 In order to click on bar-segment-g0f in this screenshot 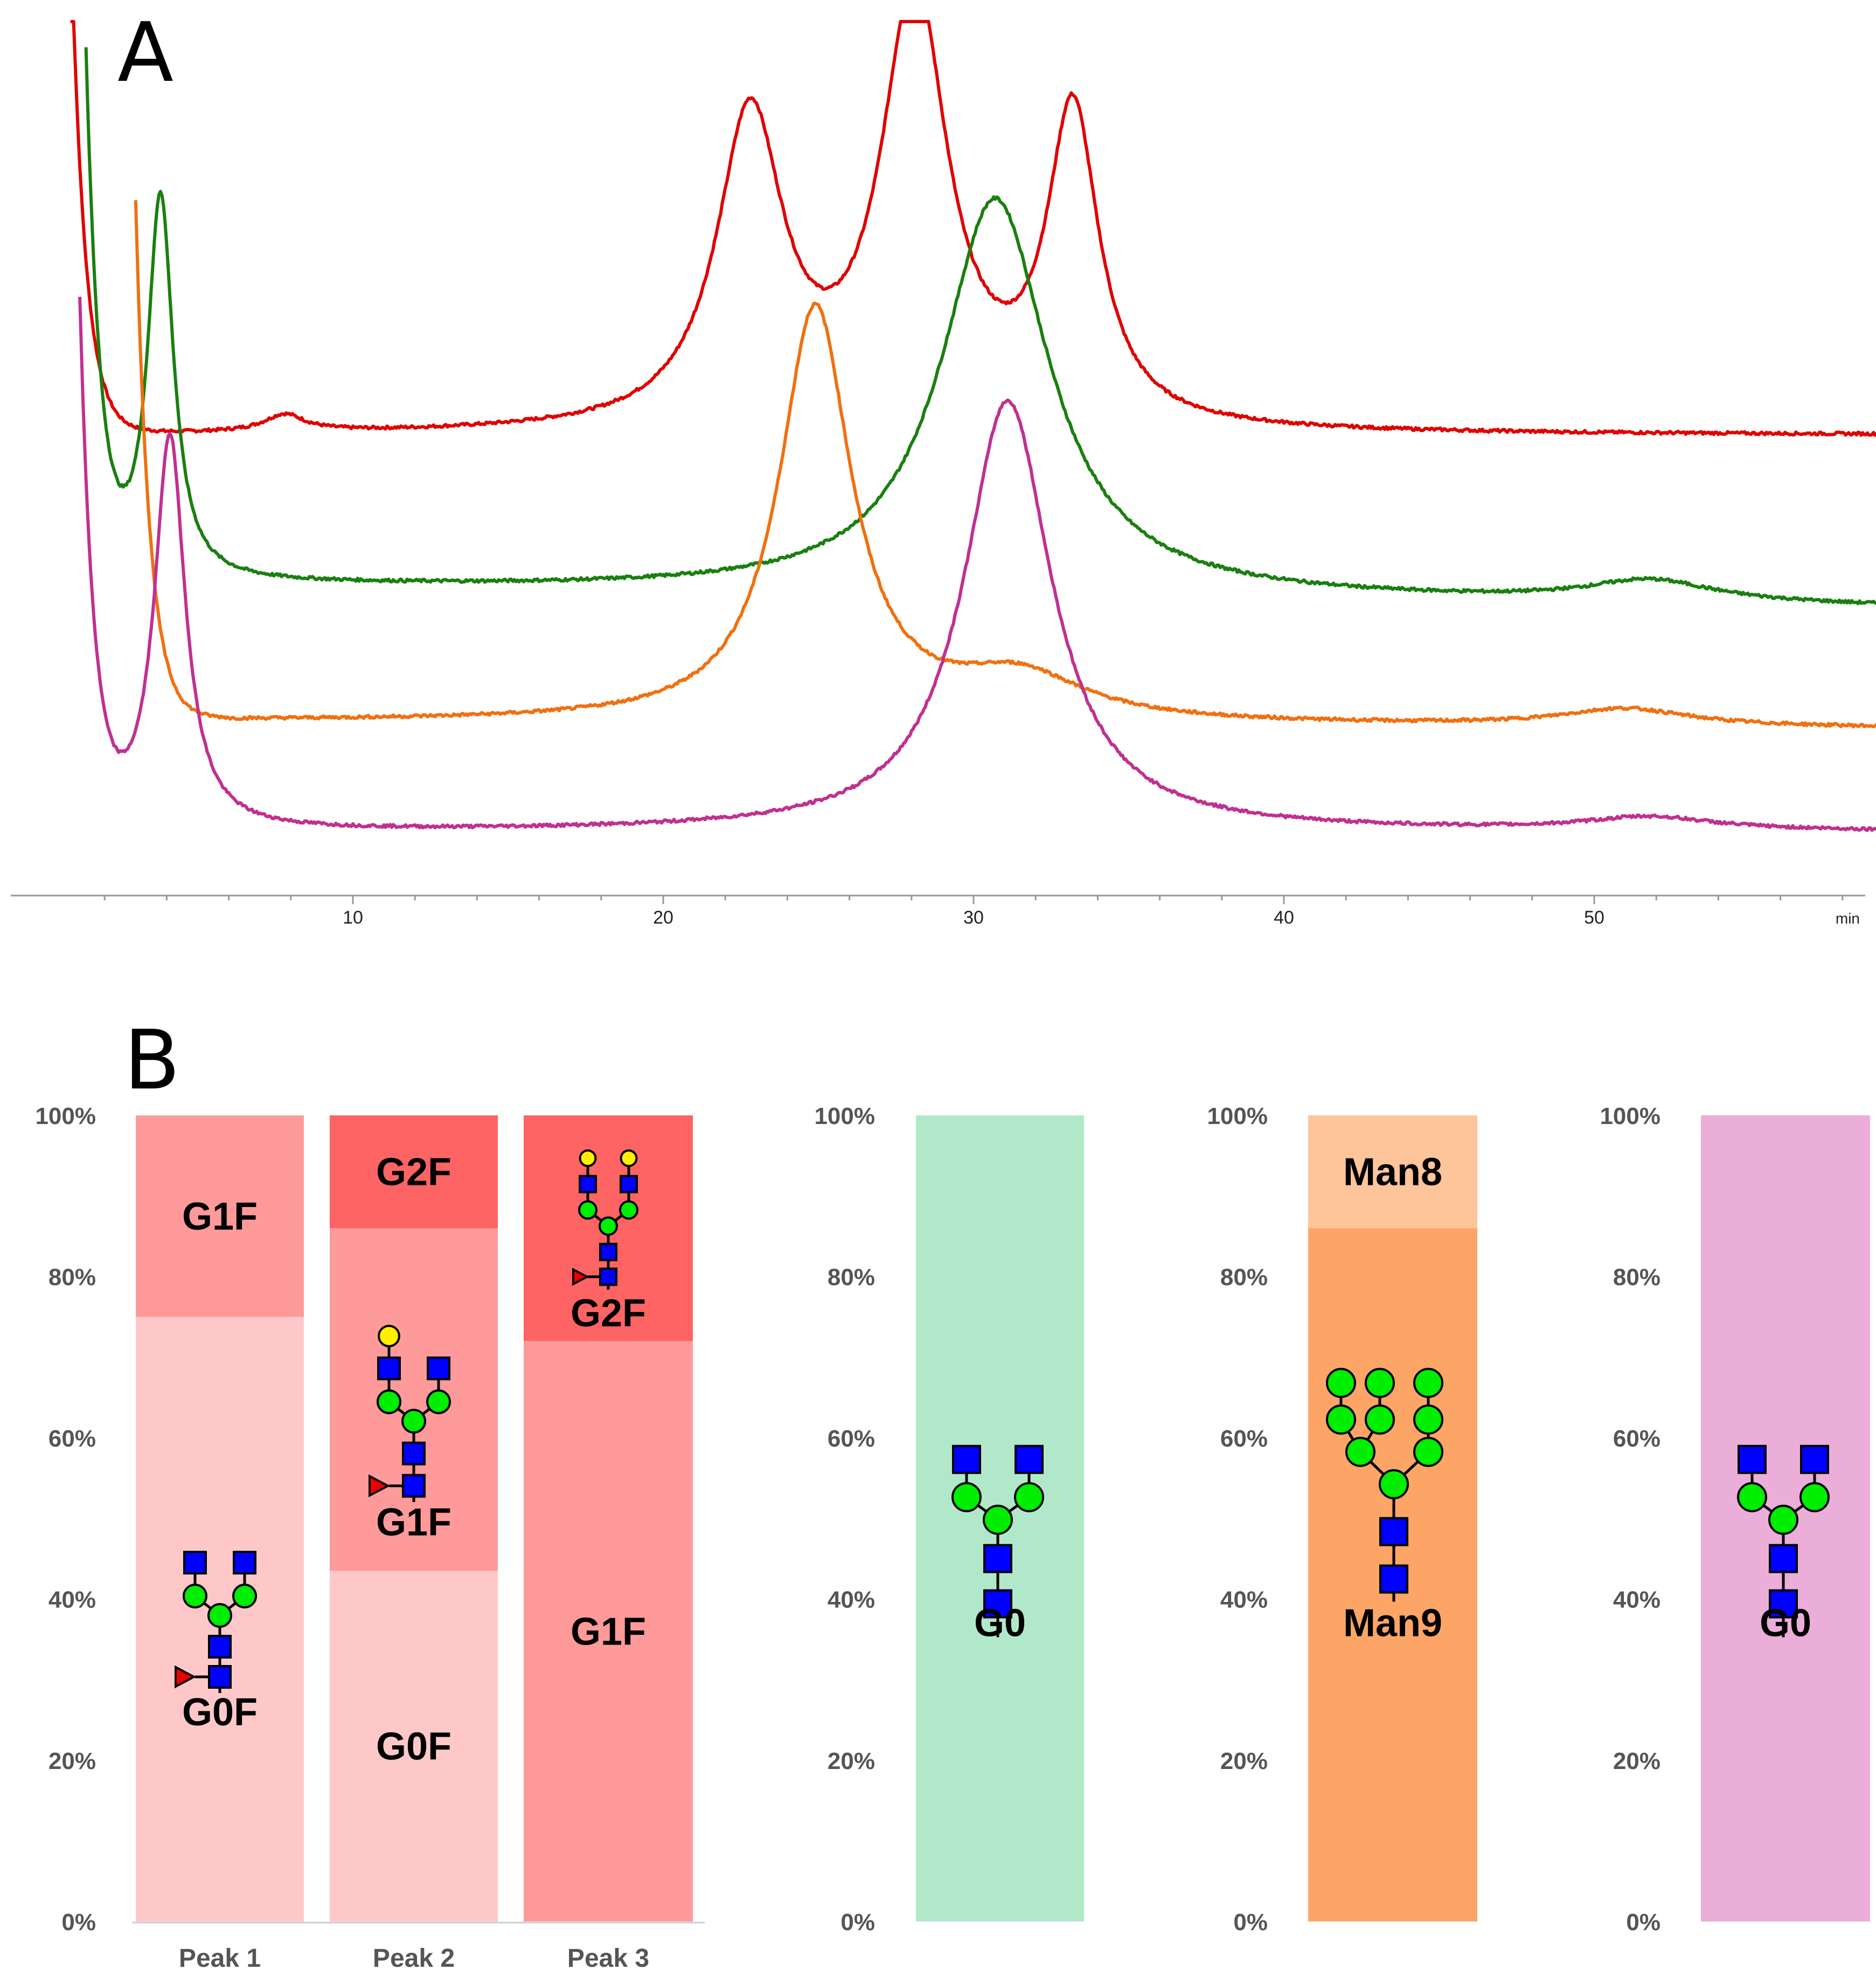, I will do `click(414, 1746)`.